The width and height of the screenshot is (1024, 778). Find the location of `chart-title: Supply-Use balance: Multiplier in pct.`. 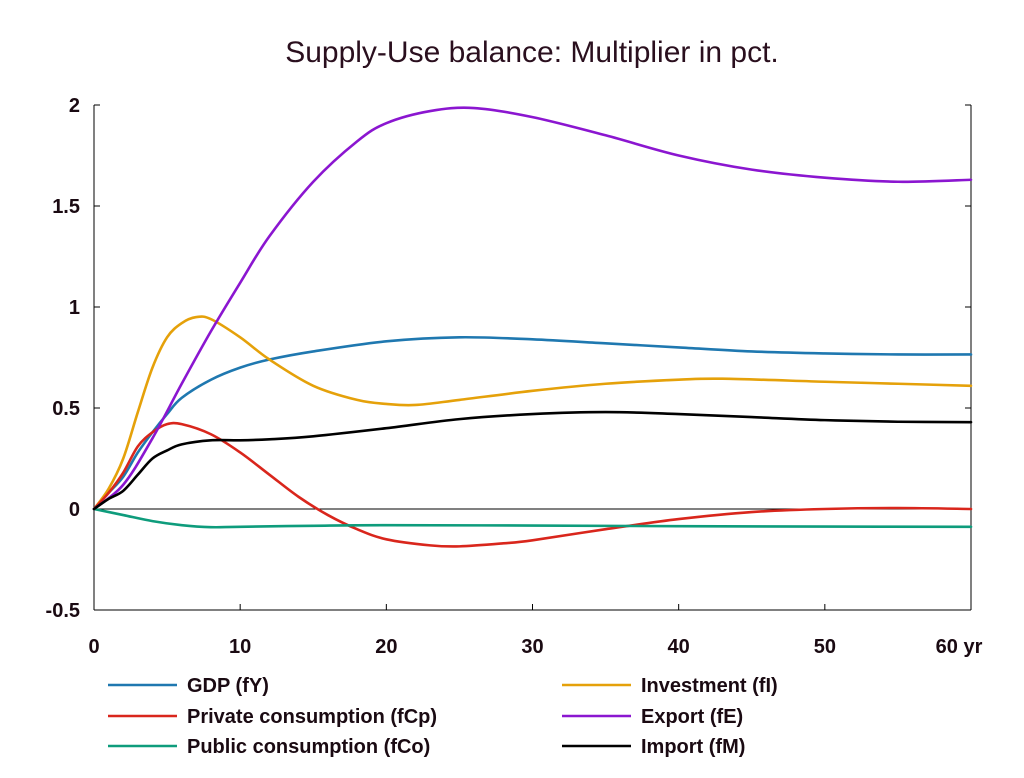

chart-title: Supply-Use balance: Multiplier in pct. is located at coordinates (532, 52).